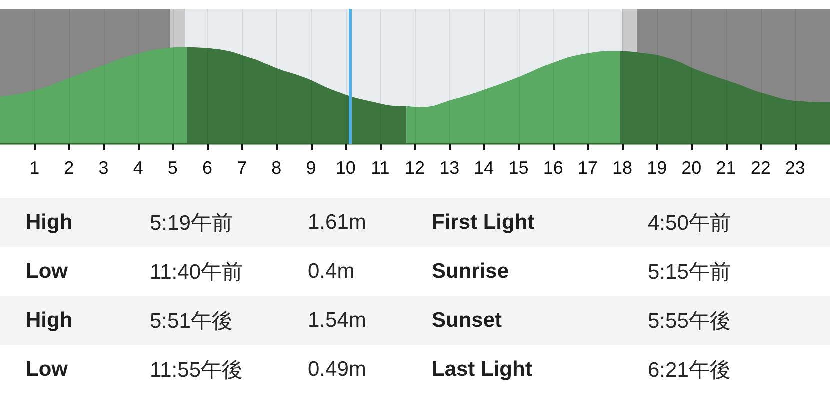  Describe the element at coordinates (207, 168) in the screenshot. I see `x-tick-label: 6` at that location.